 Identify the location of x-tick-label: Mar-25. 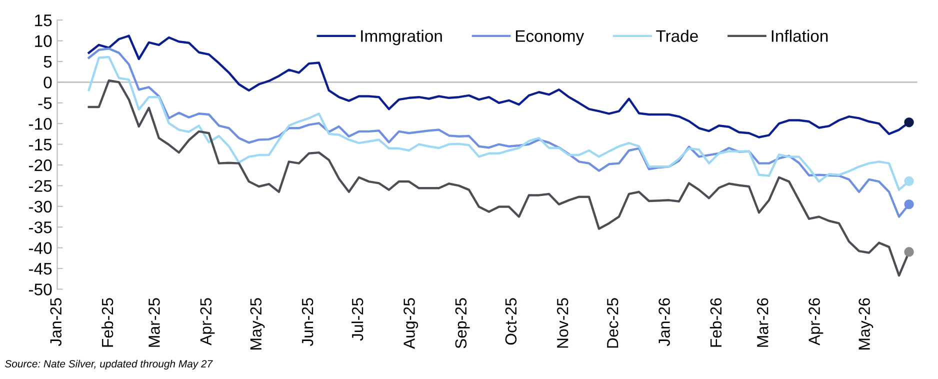
(154, 322).